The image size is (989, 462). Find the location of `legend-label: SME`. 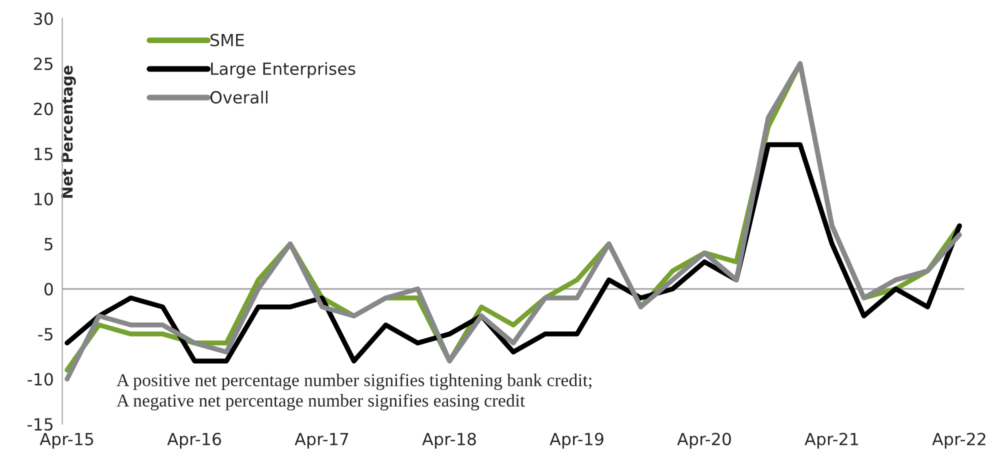

legend-label: SME is located at coordinates (227, 40).